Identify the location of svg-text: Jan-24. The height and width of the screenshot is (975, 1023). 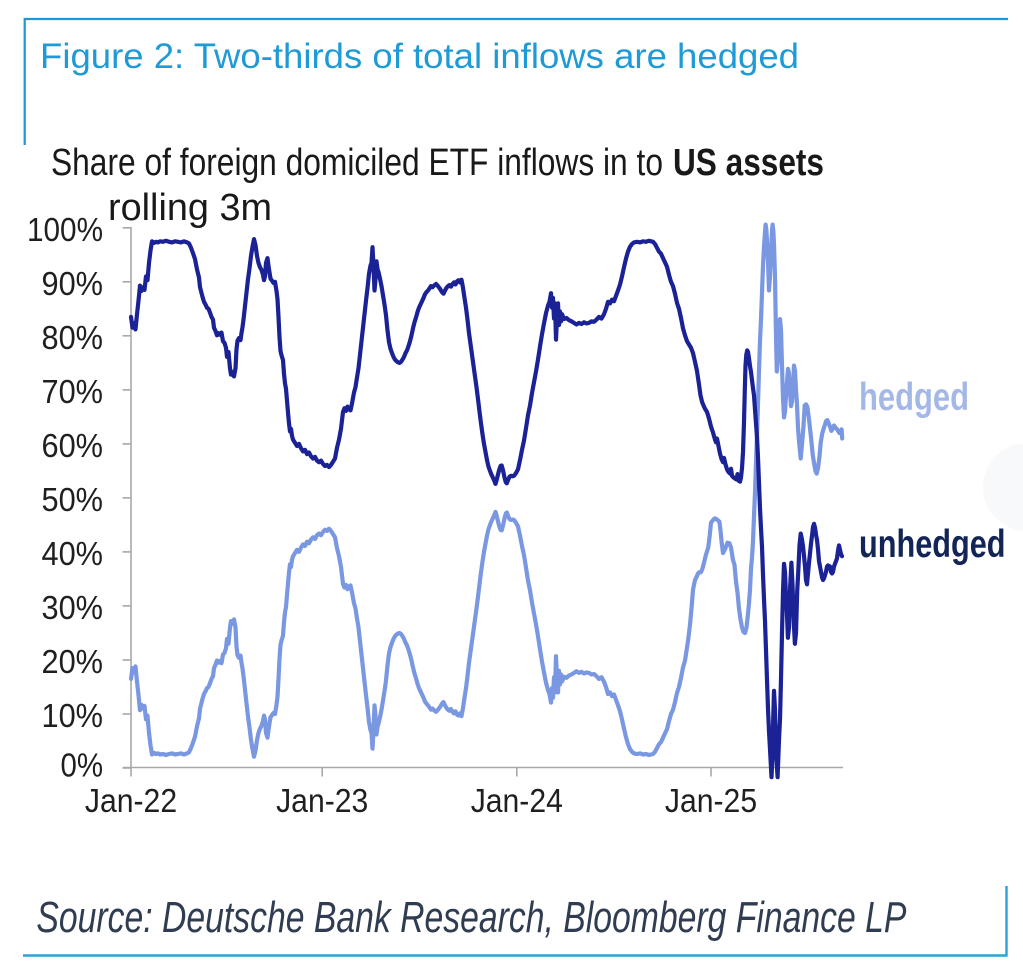
(517, 800).